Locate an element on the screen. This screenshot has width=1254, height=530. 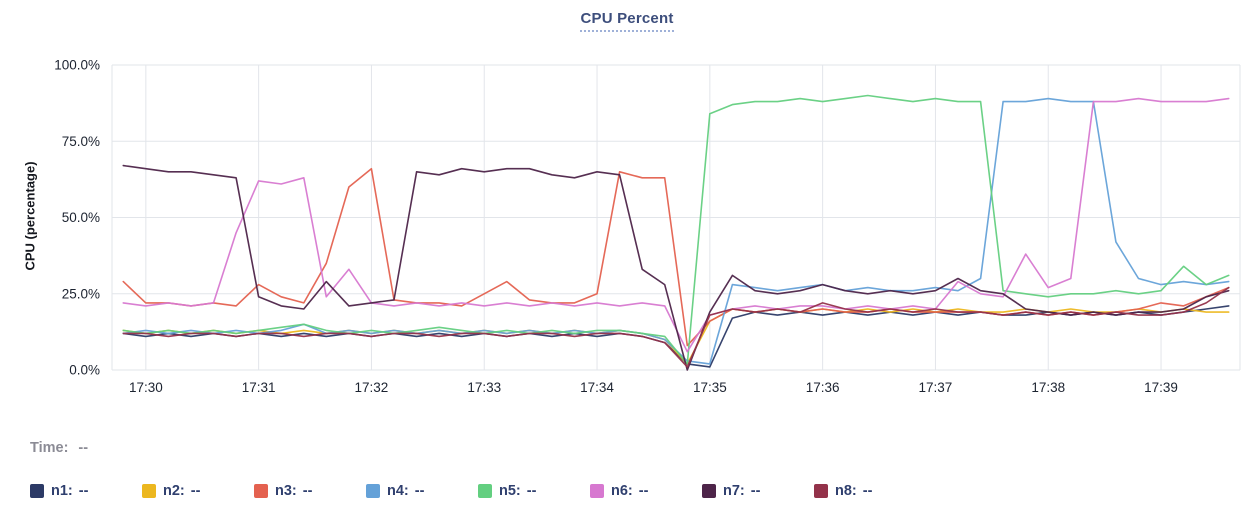
legend-item-n4: n4: -- is located at coordinates (422, 491).